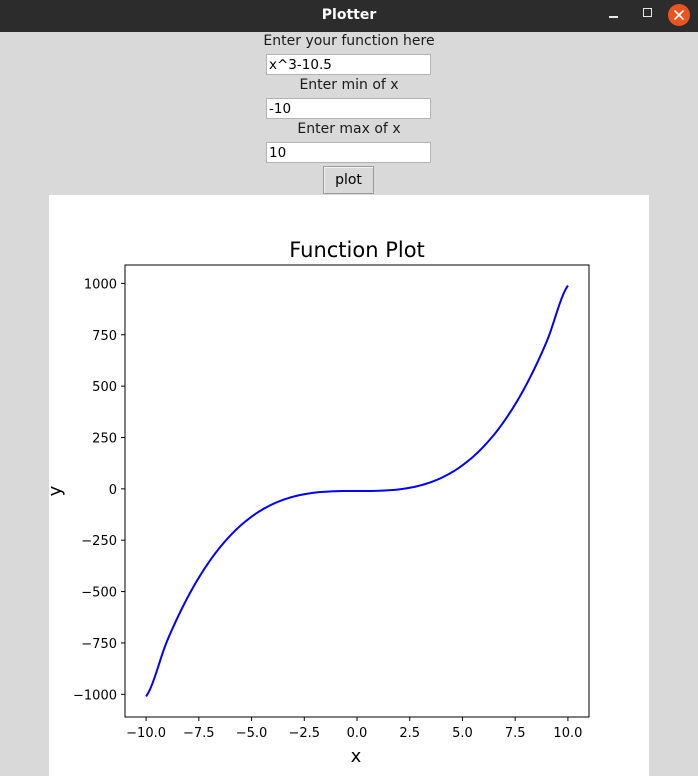 This screenshot has width=698, height=776. What do you see at coordinates (357, 733) in the screenshot?
I see `x-tick-label: 0.0` at bounding box center [357, 733].